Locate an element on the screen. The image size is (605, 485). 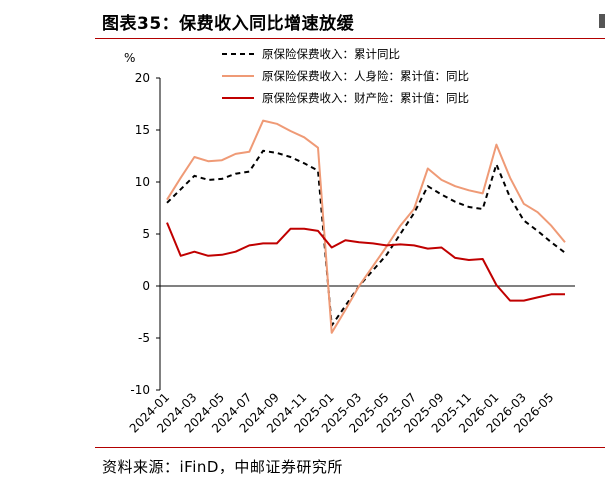
y-tick-label: 0 is located at coordinates (146, 286).